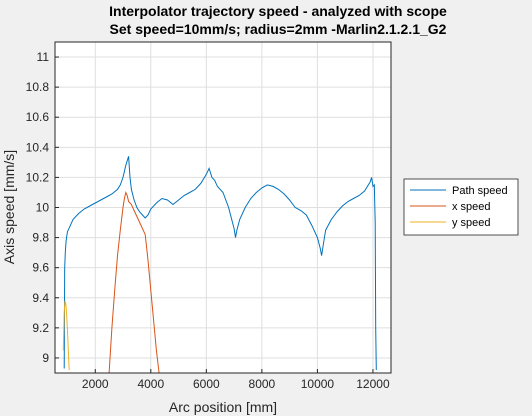 The width and height of the screenshot is (532, 416). Describe the element at coordinates (40, 238) in the screenshot. I see `y-tick-label: 9.8` at that location.